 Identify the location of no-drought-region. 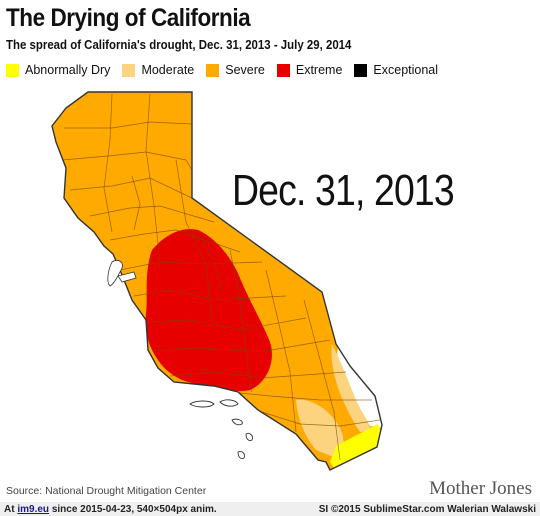
(359, 388).